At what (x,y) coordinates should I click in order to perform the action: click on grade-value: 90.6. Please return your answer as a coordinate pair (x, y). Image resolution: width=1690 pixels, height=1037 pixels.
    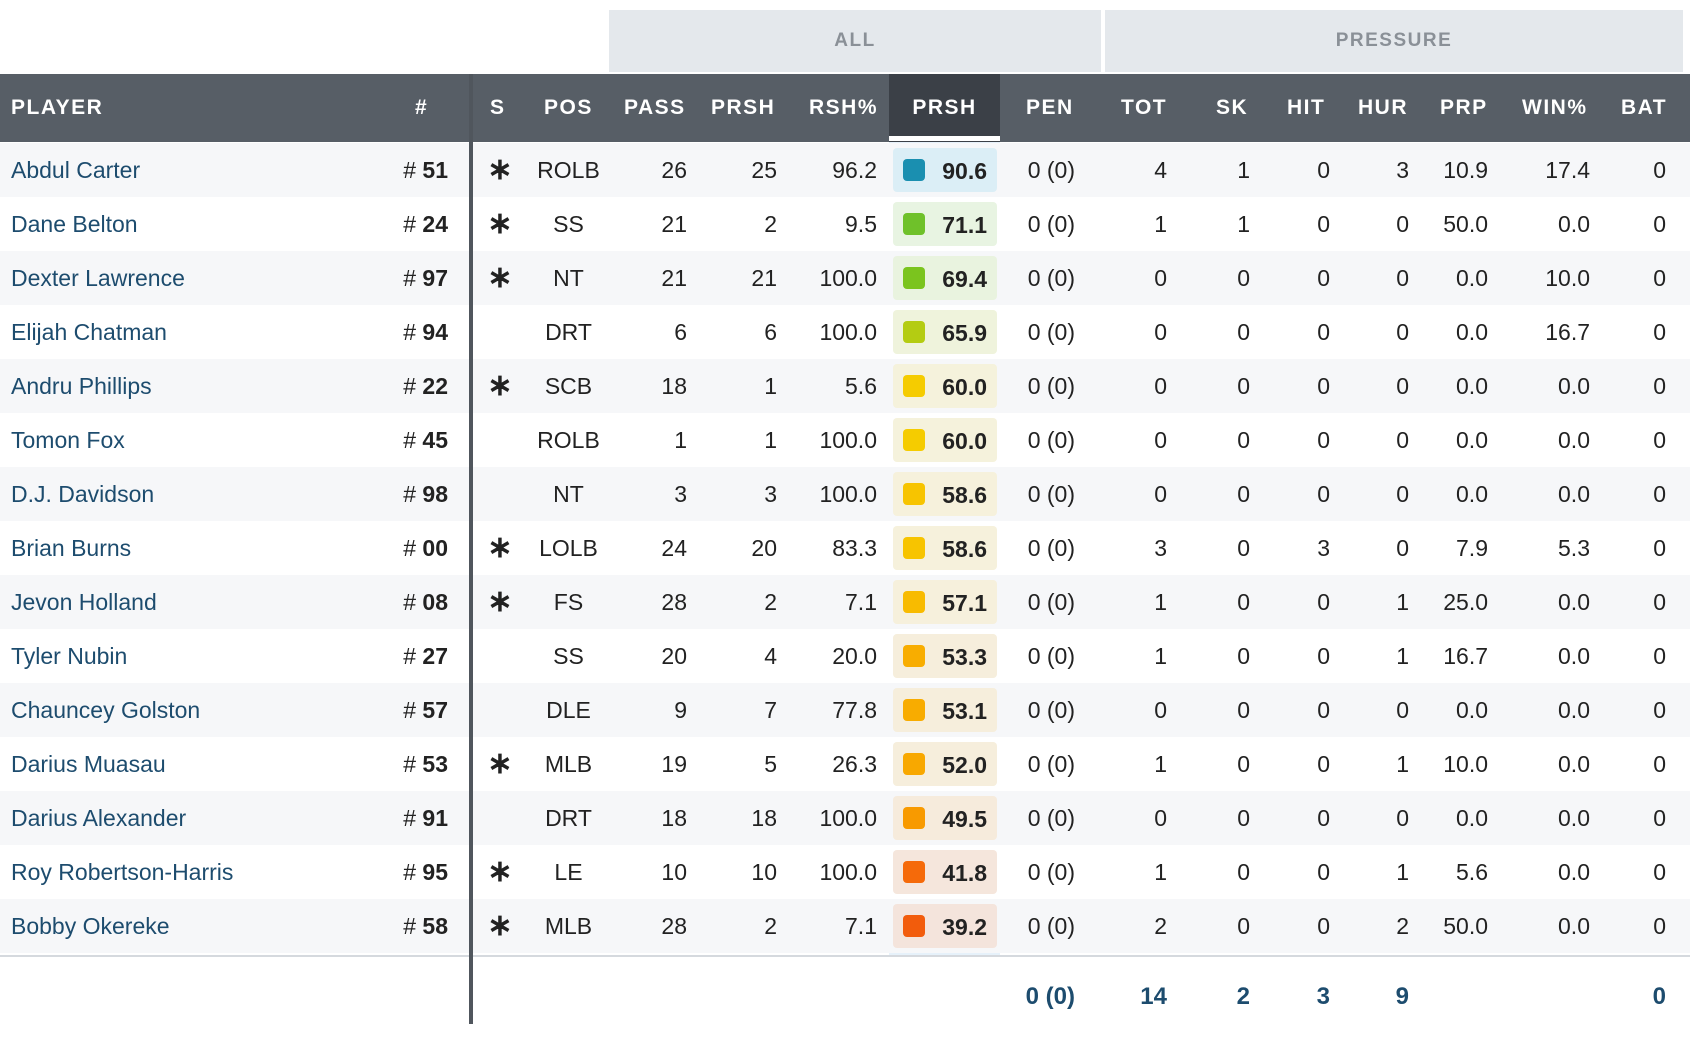
    Looking at the image, I should click on (964, 171).